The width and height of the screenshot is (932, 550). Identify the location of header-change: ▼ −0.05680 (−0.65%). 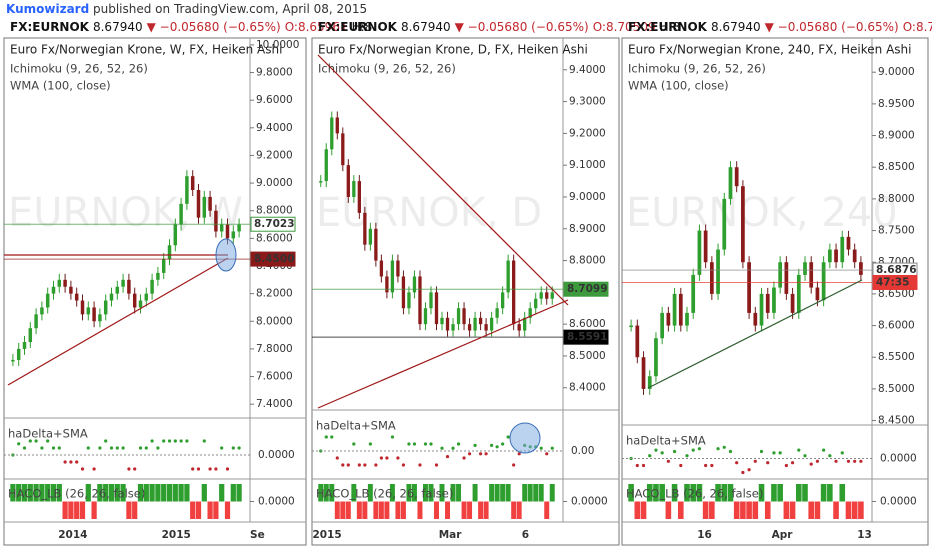
(214, 27).